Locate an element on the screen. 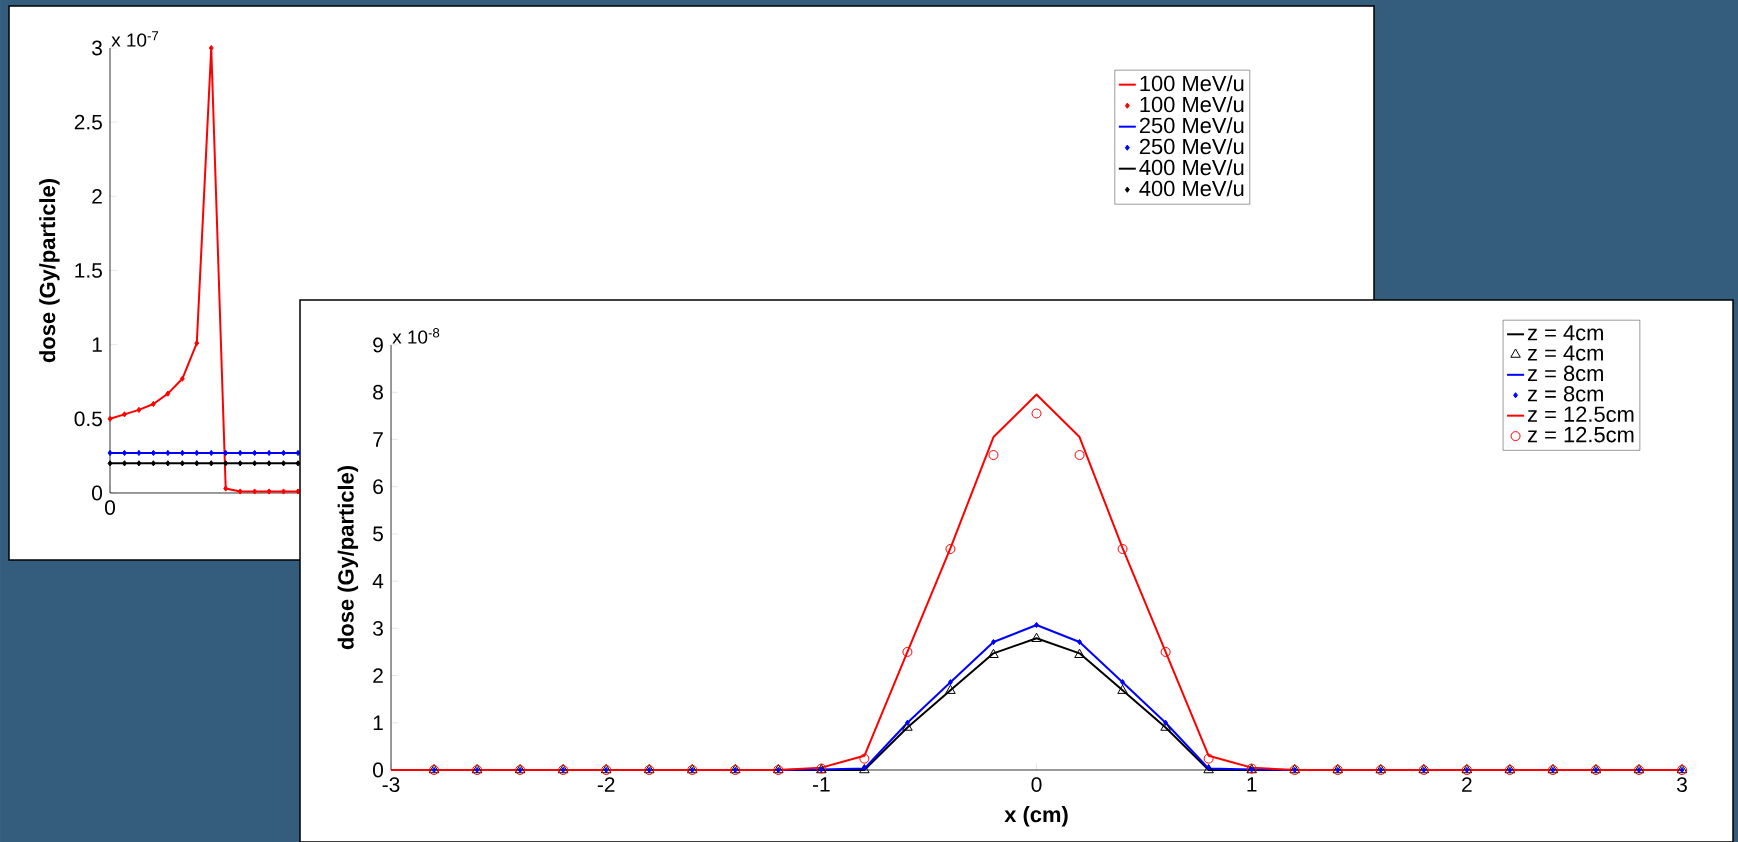 This screenshot has width=1738, height=842. y-tick-label: 1.5 is located at coordinates (88, 270).